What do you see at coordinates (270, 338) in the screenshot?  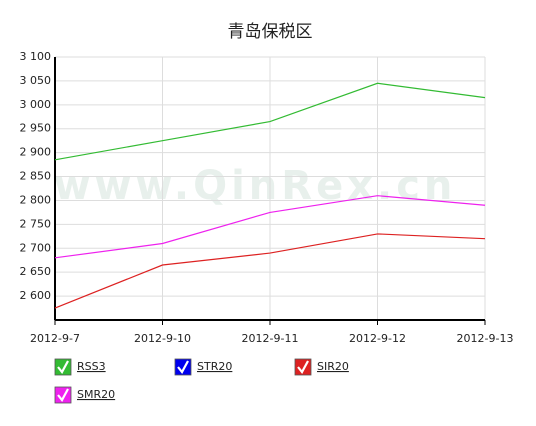 I see `x-tick-label: 2012-9-11` at bounding box center [270, 338].